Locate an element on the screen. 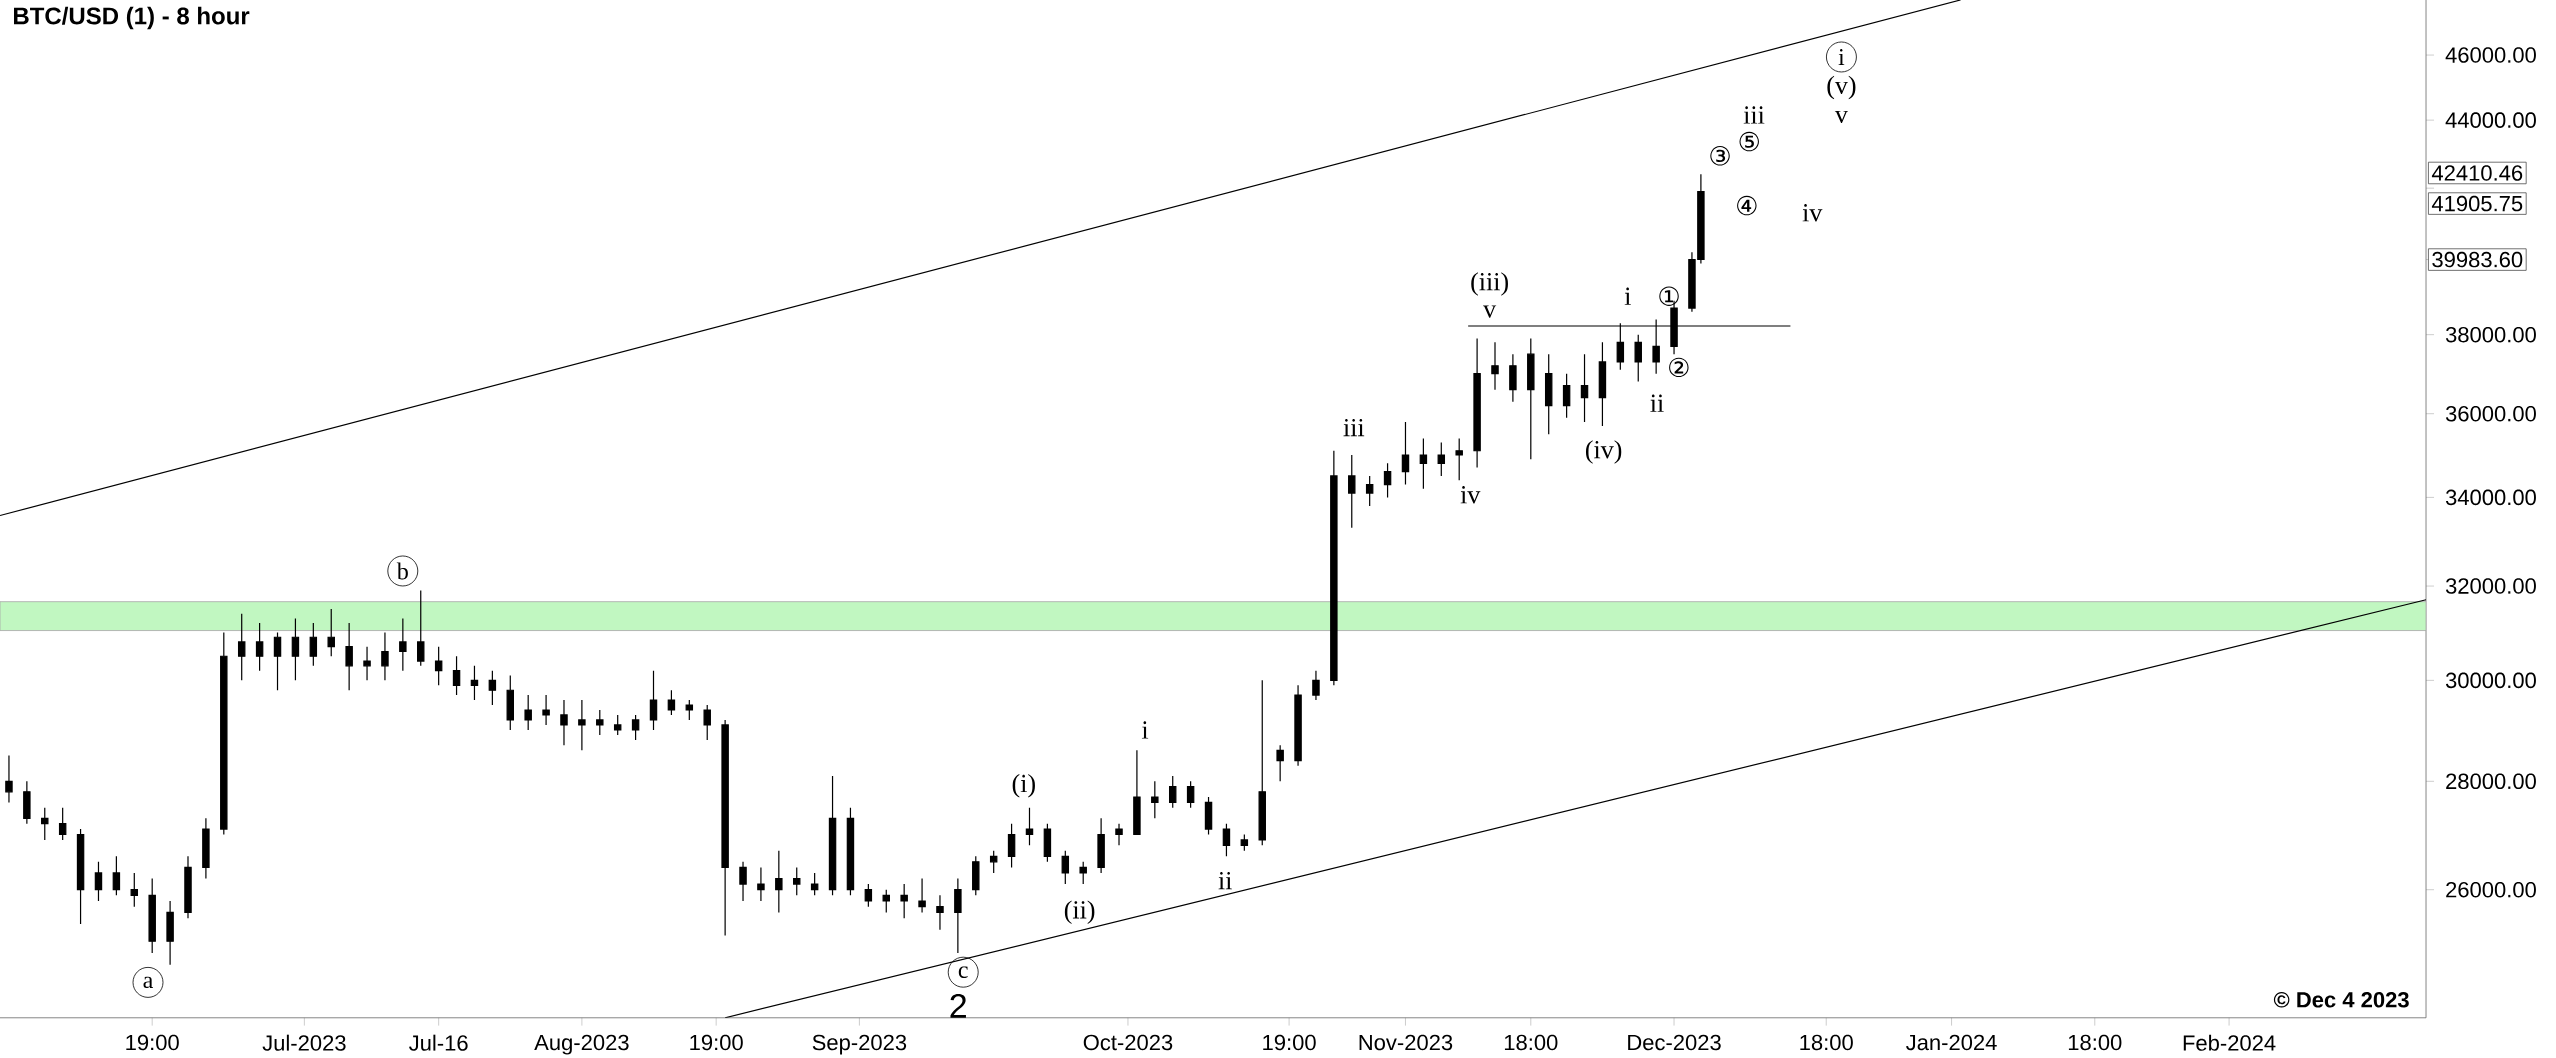 The width and height of the screenshot is (2556, 1058). x-tick-label: Feb-2024 is located at coordinates (2229, 1042).